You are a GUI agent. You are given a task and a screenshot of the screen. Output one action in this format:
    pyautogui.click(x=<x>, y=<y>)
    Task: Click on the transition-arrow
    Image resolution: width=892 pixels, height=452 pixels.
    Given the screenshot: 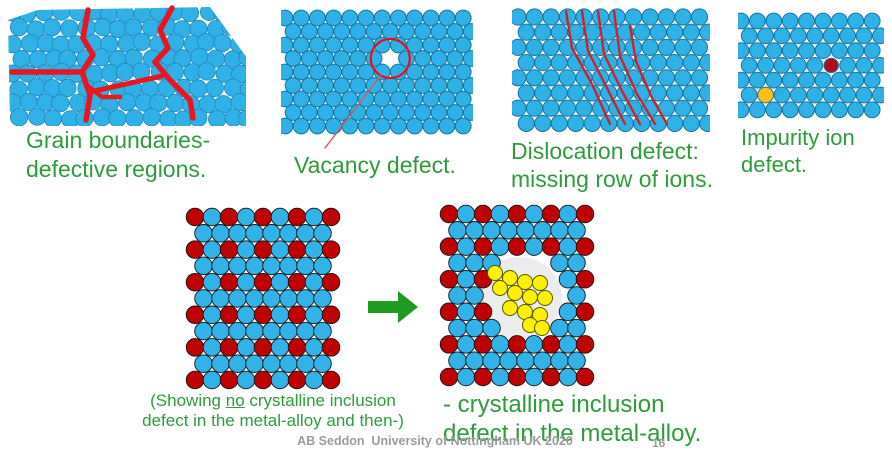 What is the action you would take?
    pyautogui.click(x=394, y=308)
    